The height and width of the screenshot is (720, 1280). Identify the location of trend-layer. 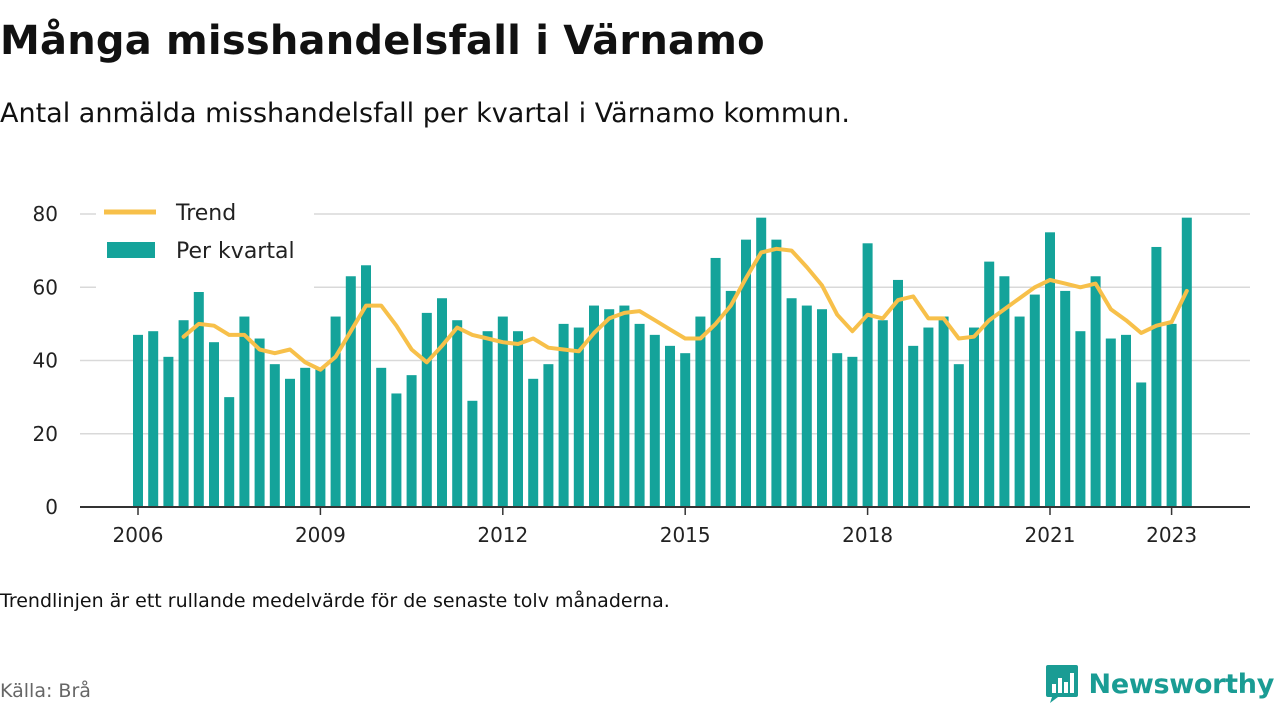
(685, 309).